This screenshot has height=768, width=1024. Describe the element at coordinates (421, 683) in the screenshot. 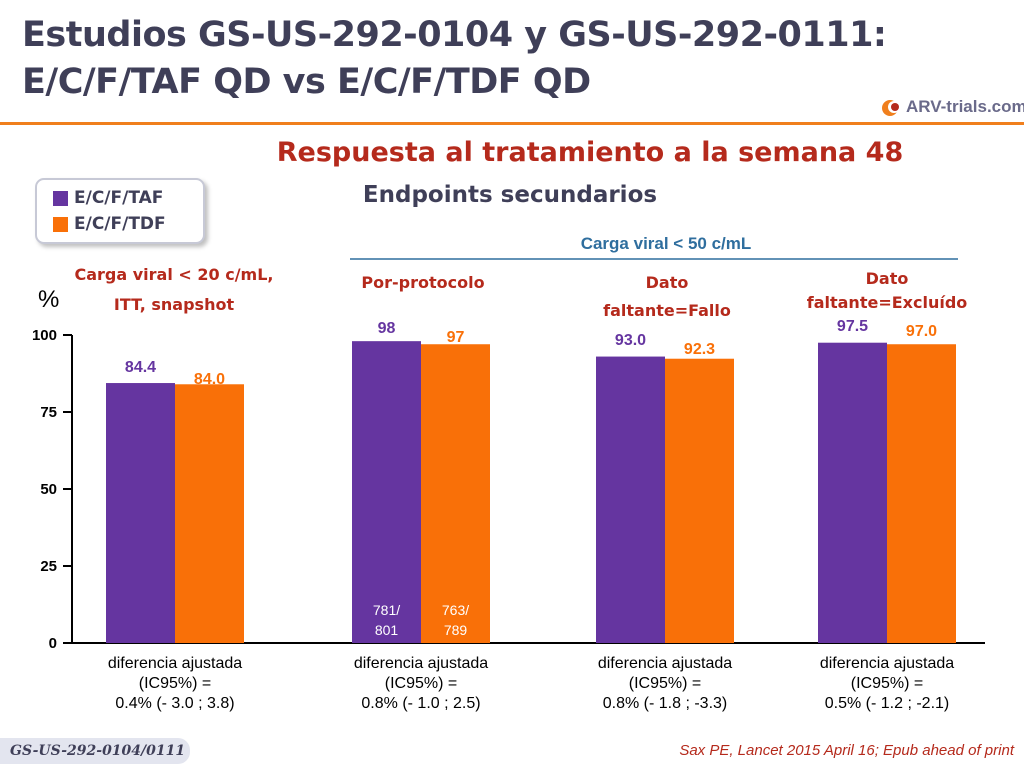

I see `group-footnote-2: (IC95%) =` at that location.